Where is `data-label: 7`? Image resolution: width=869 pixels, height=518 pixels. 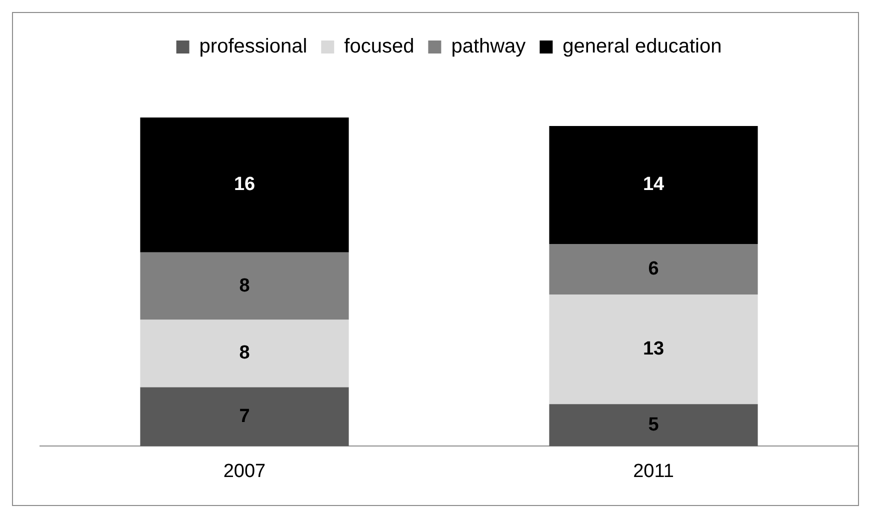
data-label: 7 is located at coordinates (244, 416).